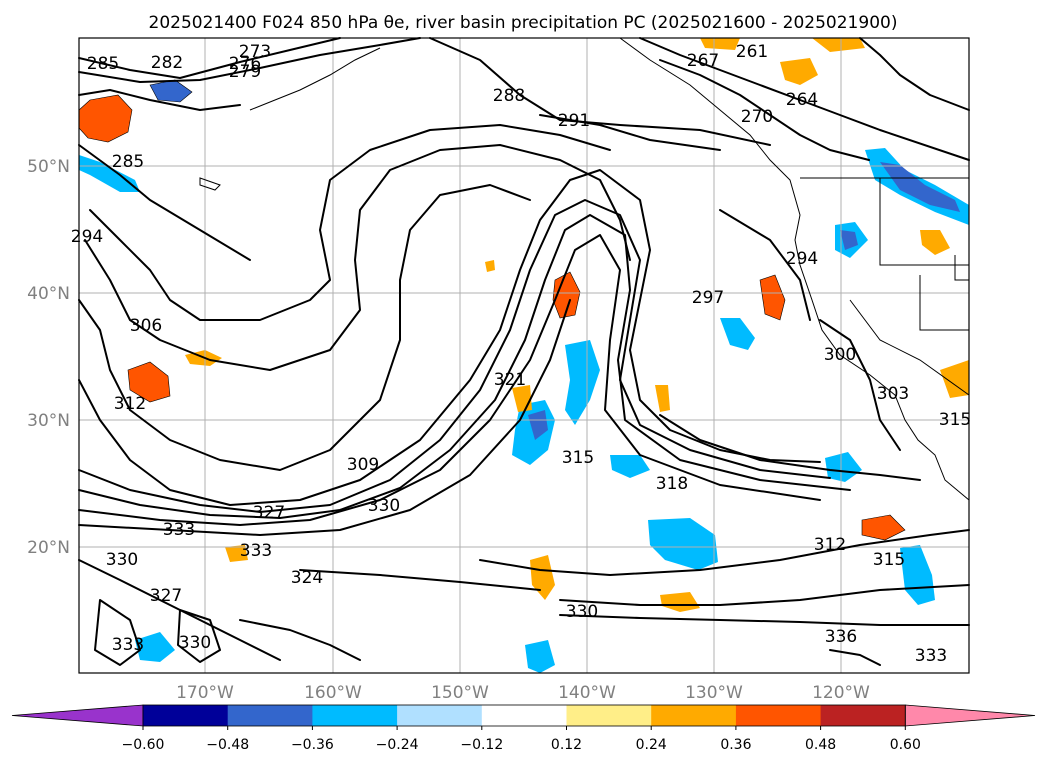 This screenshot has height=767, width=1047. Describe the element at coordinates (523, 693) in the screenshot. I see `longitude-labels: 170°W 160°W 150°W 140°W 130°W 120°W` at that location.